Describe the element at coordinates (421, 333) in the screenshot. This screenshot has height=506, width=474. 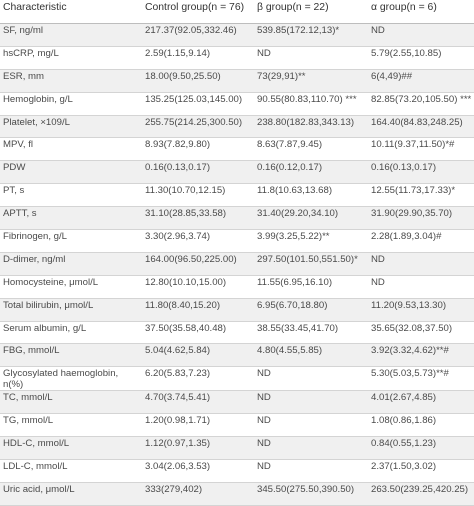
I see `cell-alpha: 35.65(32.08,37.50)` at that location.